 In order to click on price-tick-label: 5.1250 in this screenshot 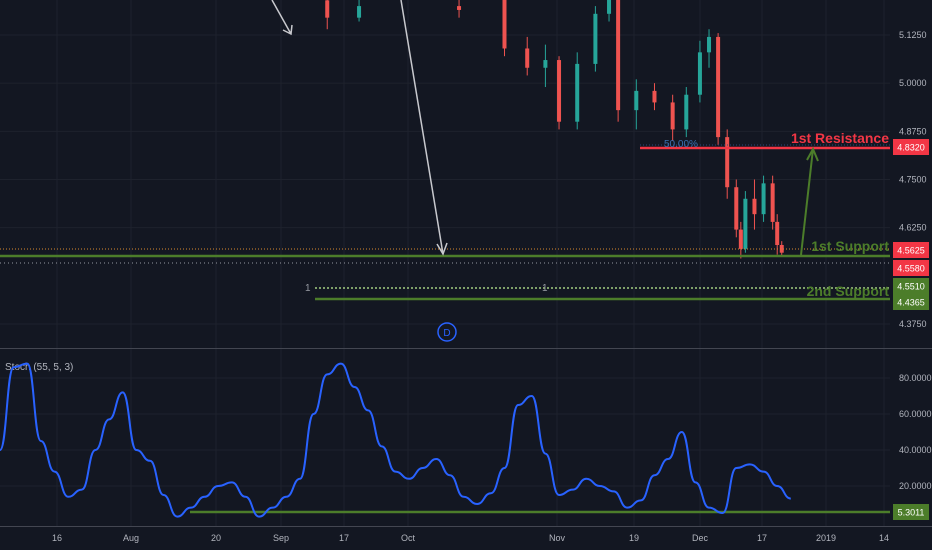, I will do `click(913, 35)`.